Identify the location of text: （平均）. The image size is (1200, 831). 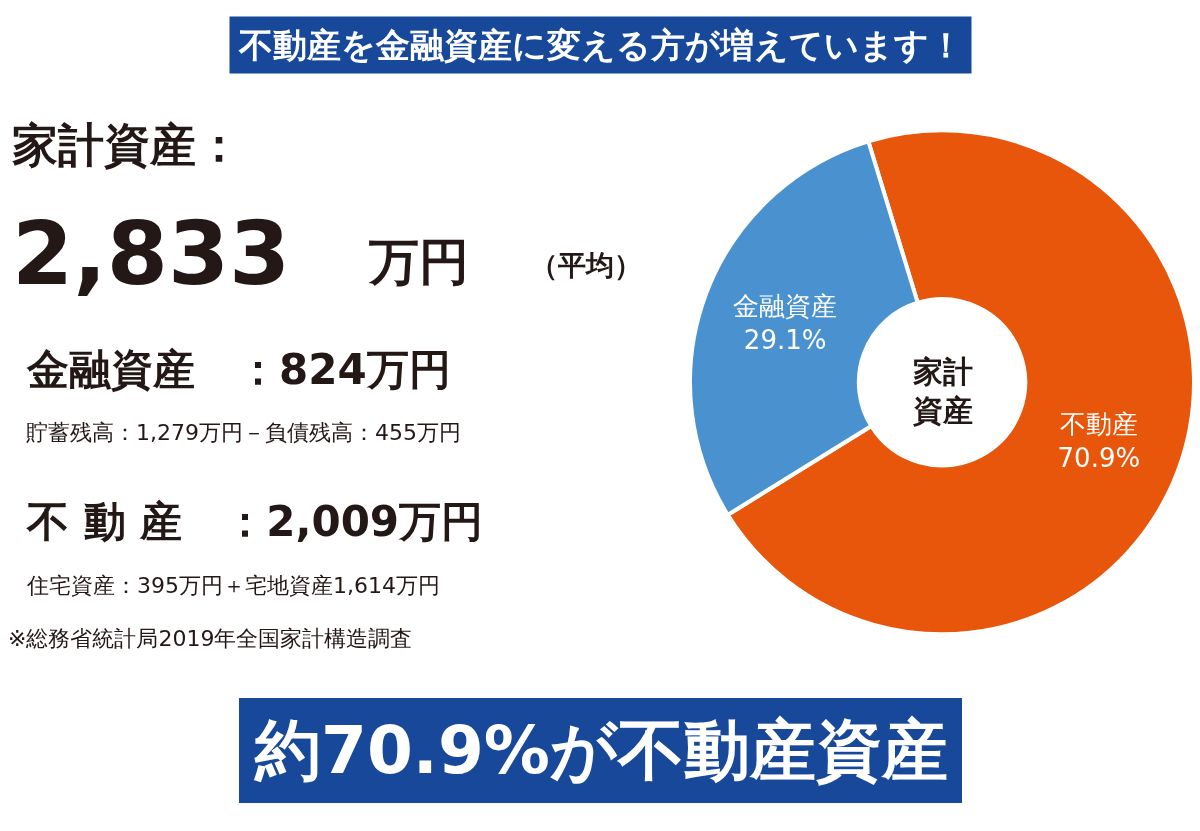
(586, 265).